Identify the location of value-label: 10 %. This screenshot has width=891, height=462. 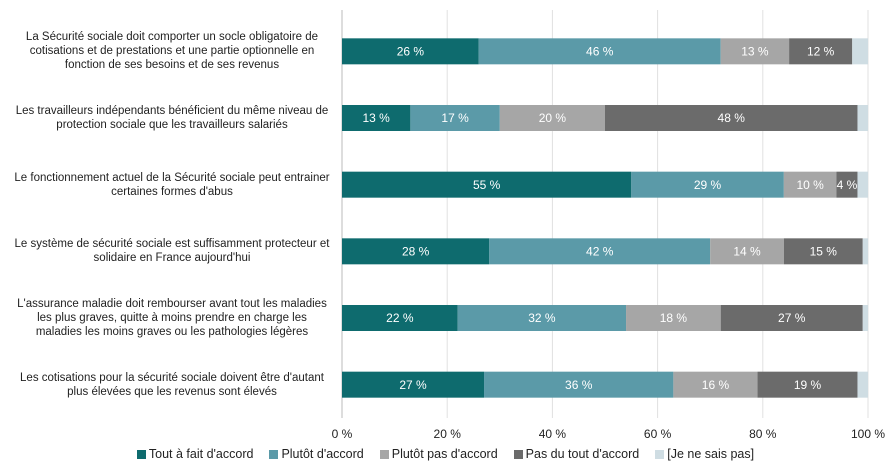
(810, 185).